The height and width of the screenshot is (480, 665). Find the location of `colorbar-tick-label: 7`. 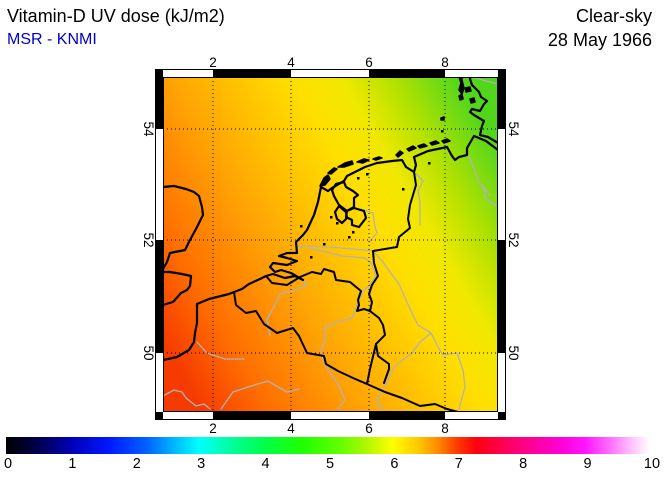

colorbar-tick-label: 7 is located at coordinates (459, 464).